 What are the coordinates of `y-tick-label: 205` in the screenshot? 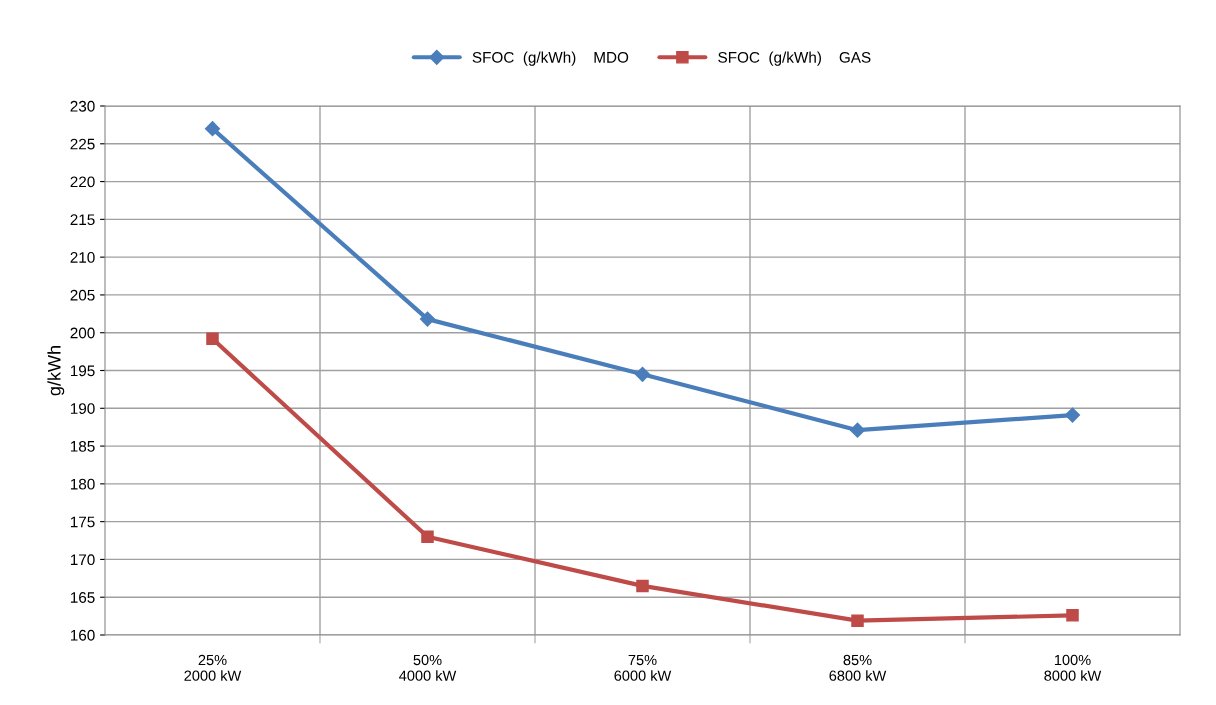 It's located at (82, 295).